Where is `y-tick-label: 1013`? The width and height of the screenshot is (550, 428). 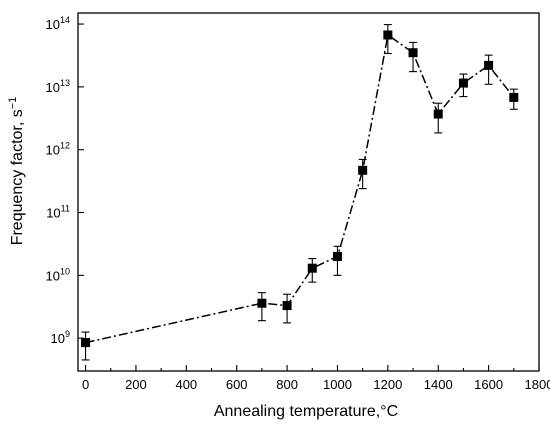 y-tick-label: 1013 is located at coordinates (58, 86).